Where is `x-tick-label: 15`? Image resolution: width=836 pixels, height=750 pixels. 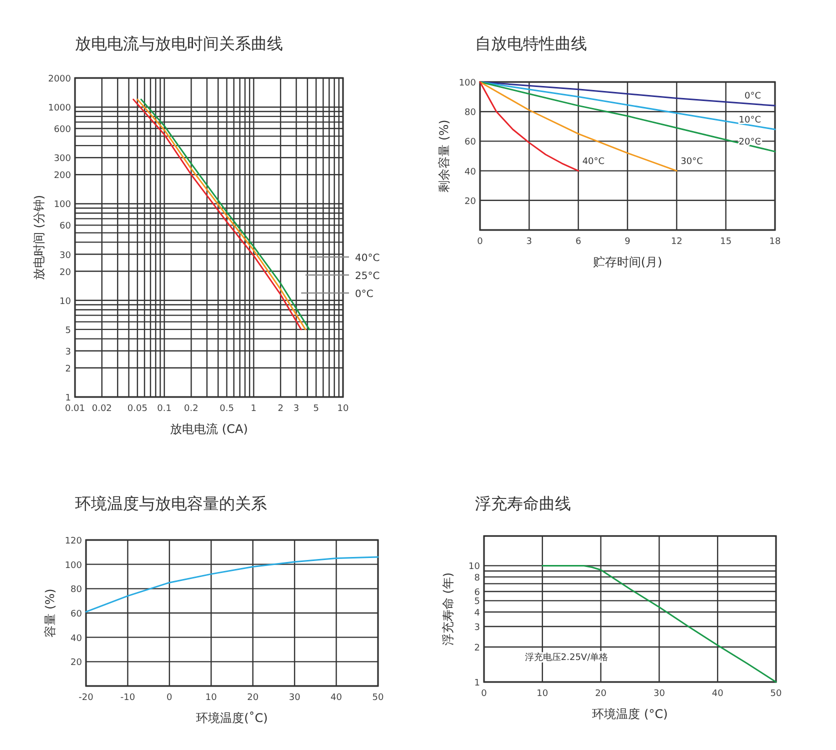 x-tick-label: 15 is located at coordinates (726, 242).